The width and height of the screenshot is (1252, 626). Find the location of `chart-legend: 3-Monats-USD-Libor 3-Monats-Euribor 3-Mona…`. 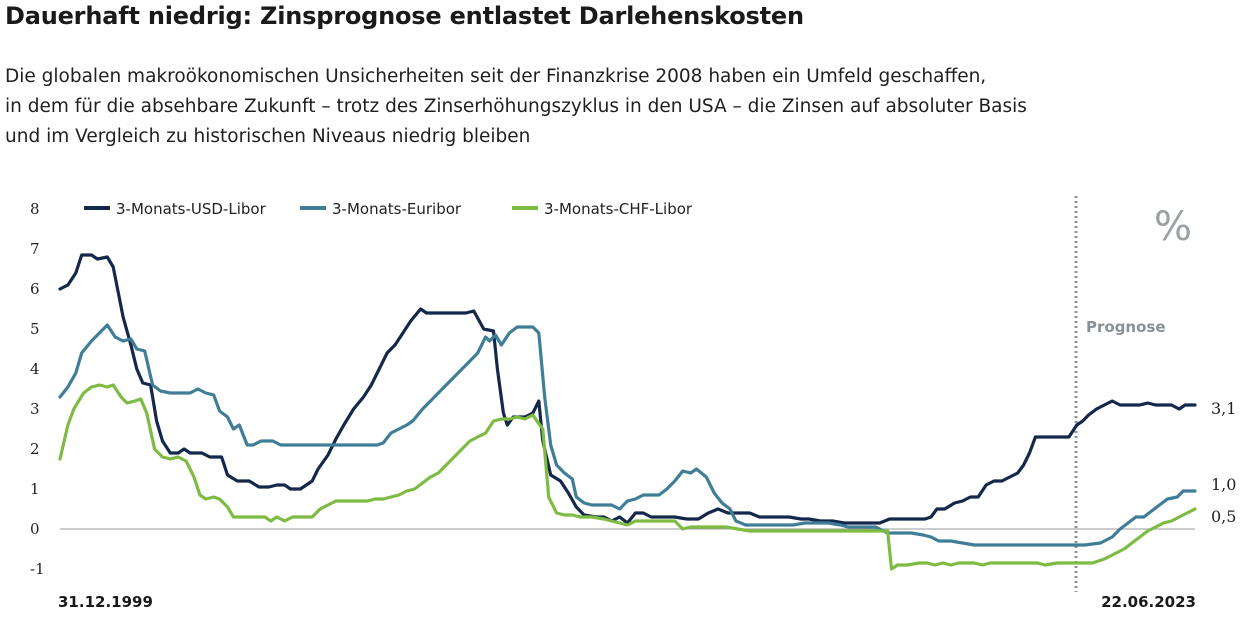

chart-legend: 3-Monats-USD-Libor 3-Monats-Euribor 3-Mona… is located at coordinates (388, 209).